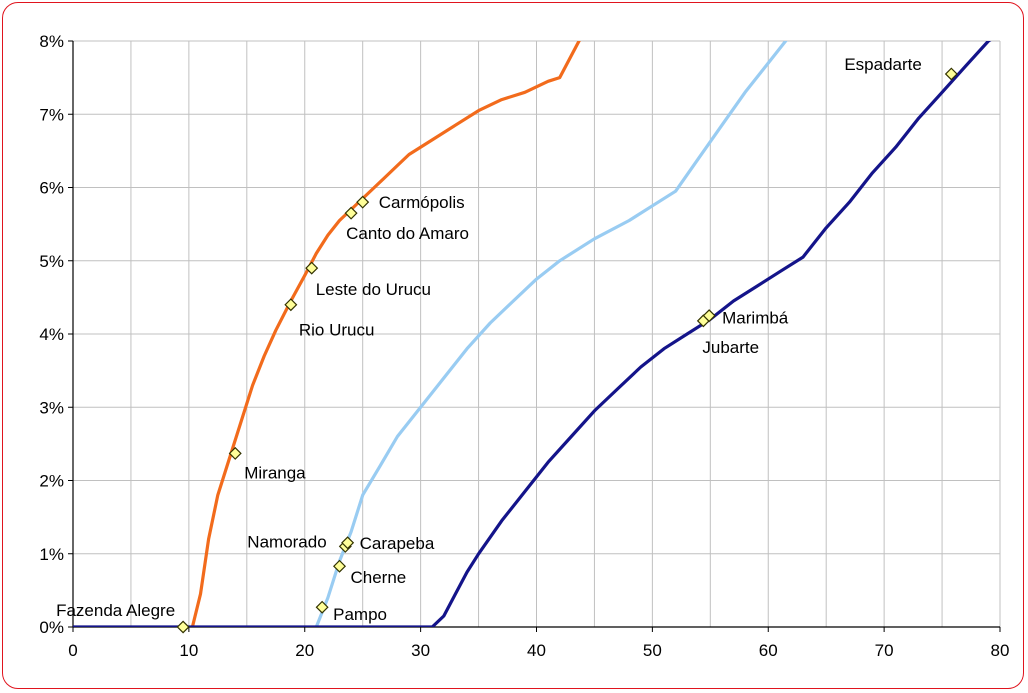 Image resolution: width=1028 pixels, height=693 pixels. Describe the element at coordinates (407, 233) in the screenshot. I see `point-label: Canto do Amaro` at that location.